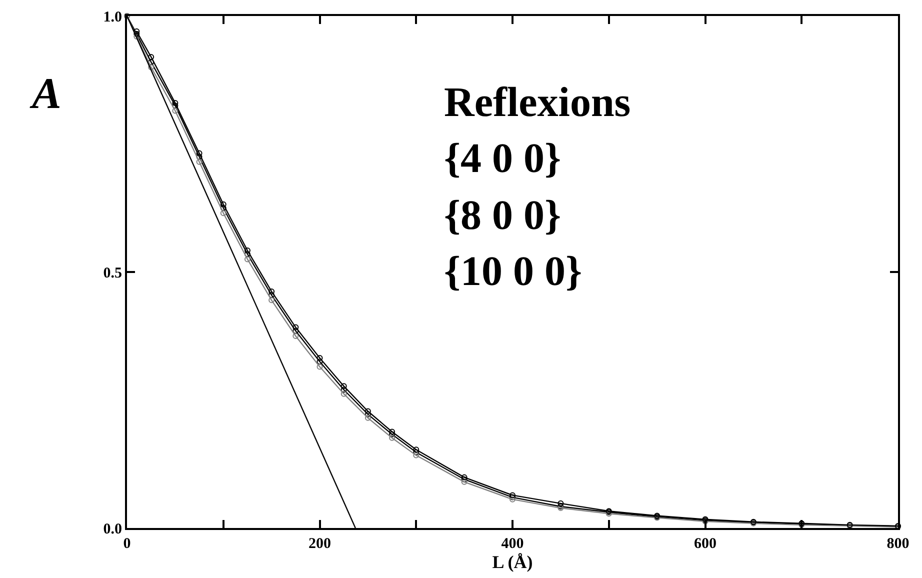  I want to click on x-axis-title: L (Å), so click(512, 562).